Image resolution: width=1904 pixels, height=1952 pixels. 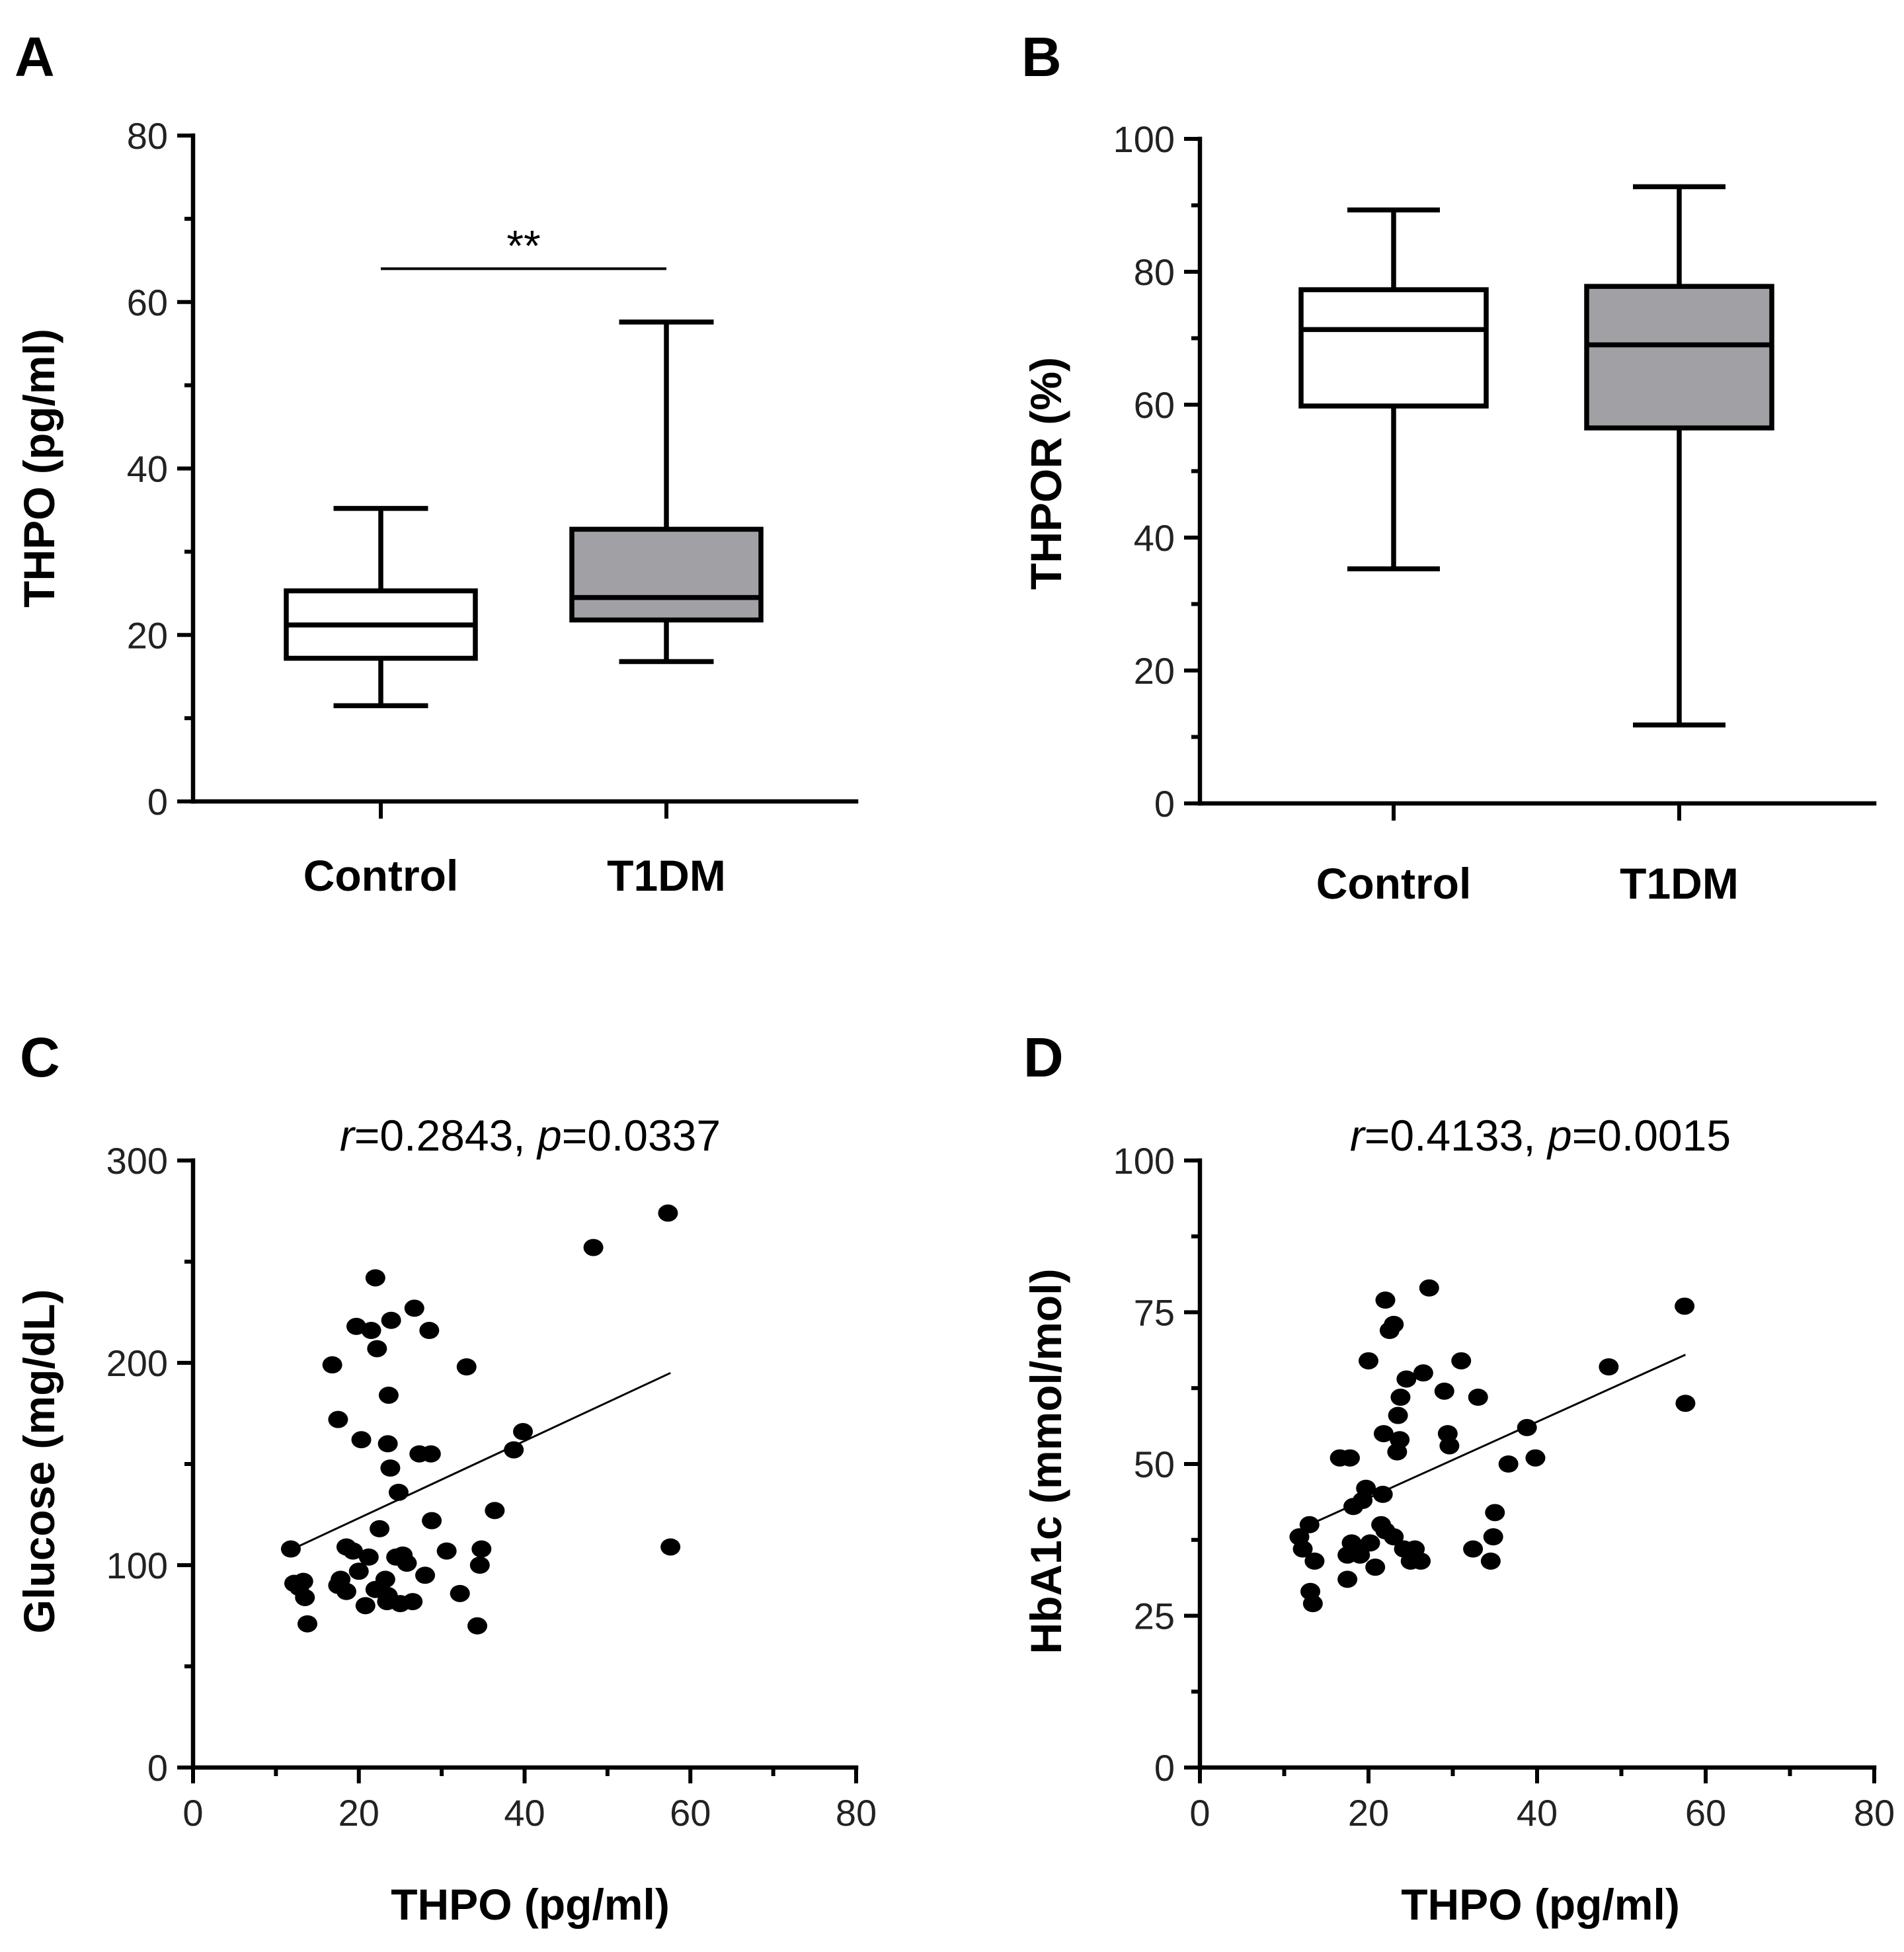 What do you see at coordinates (641, 1136) in the screenshot?
I see `p-value: =0.0337` at bounding box center [641, 1136].